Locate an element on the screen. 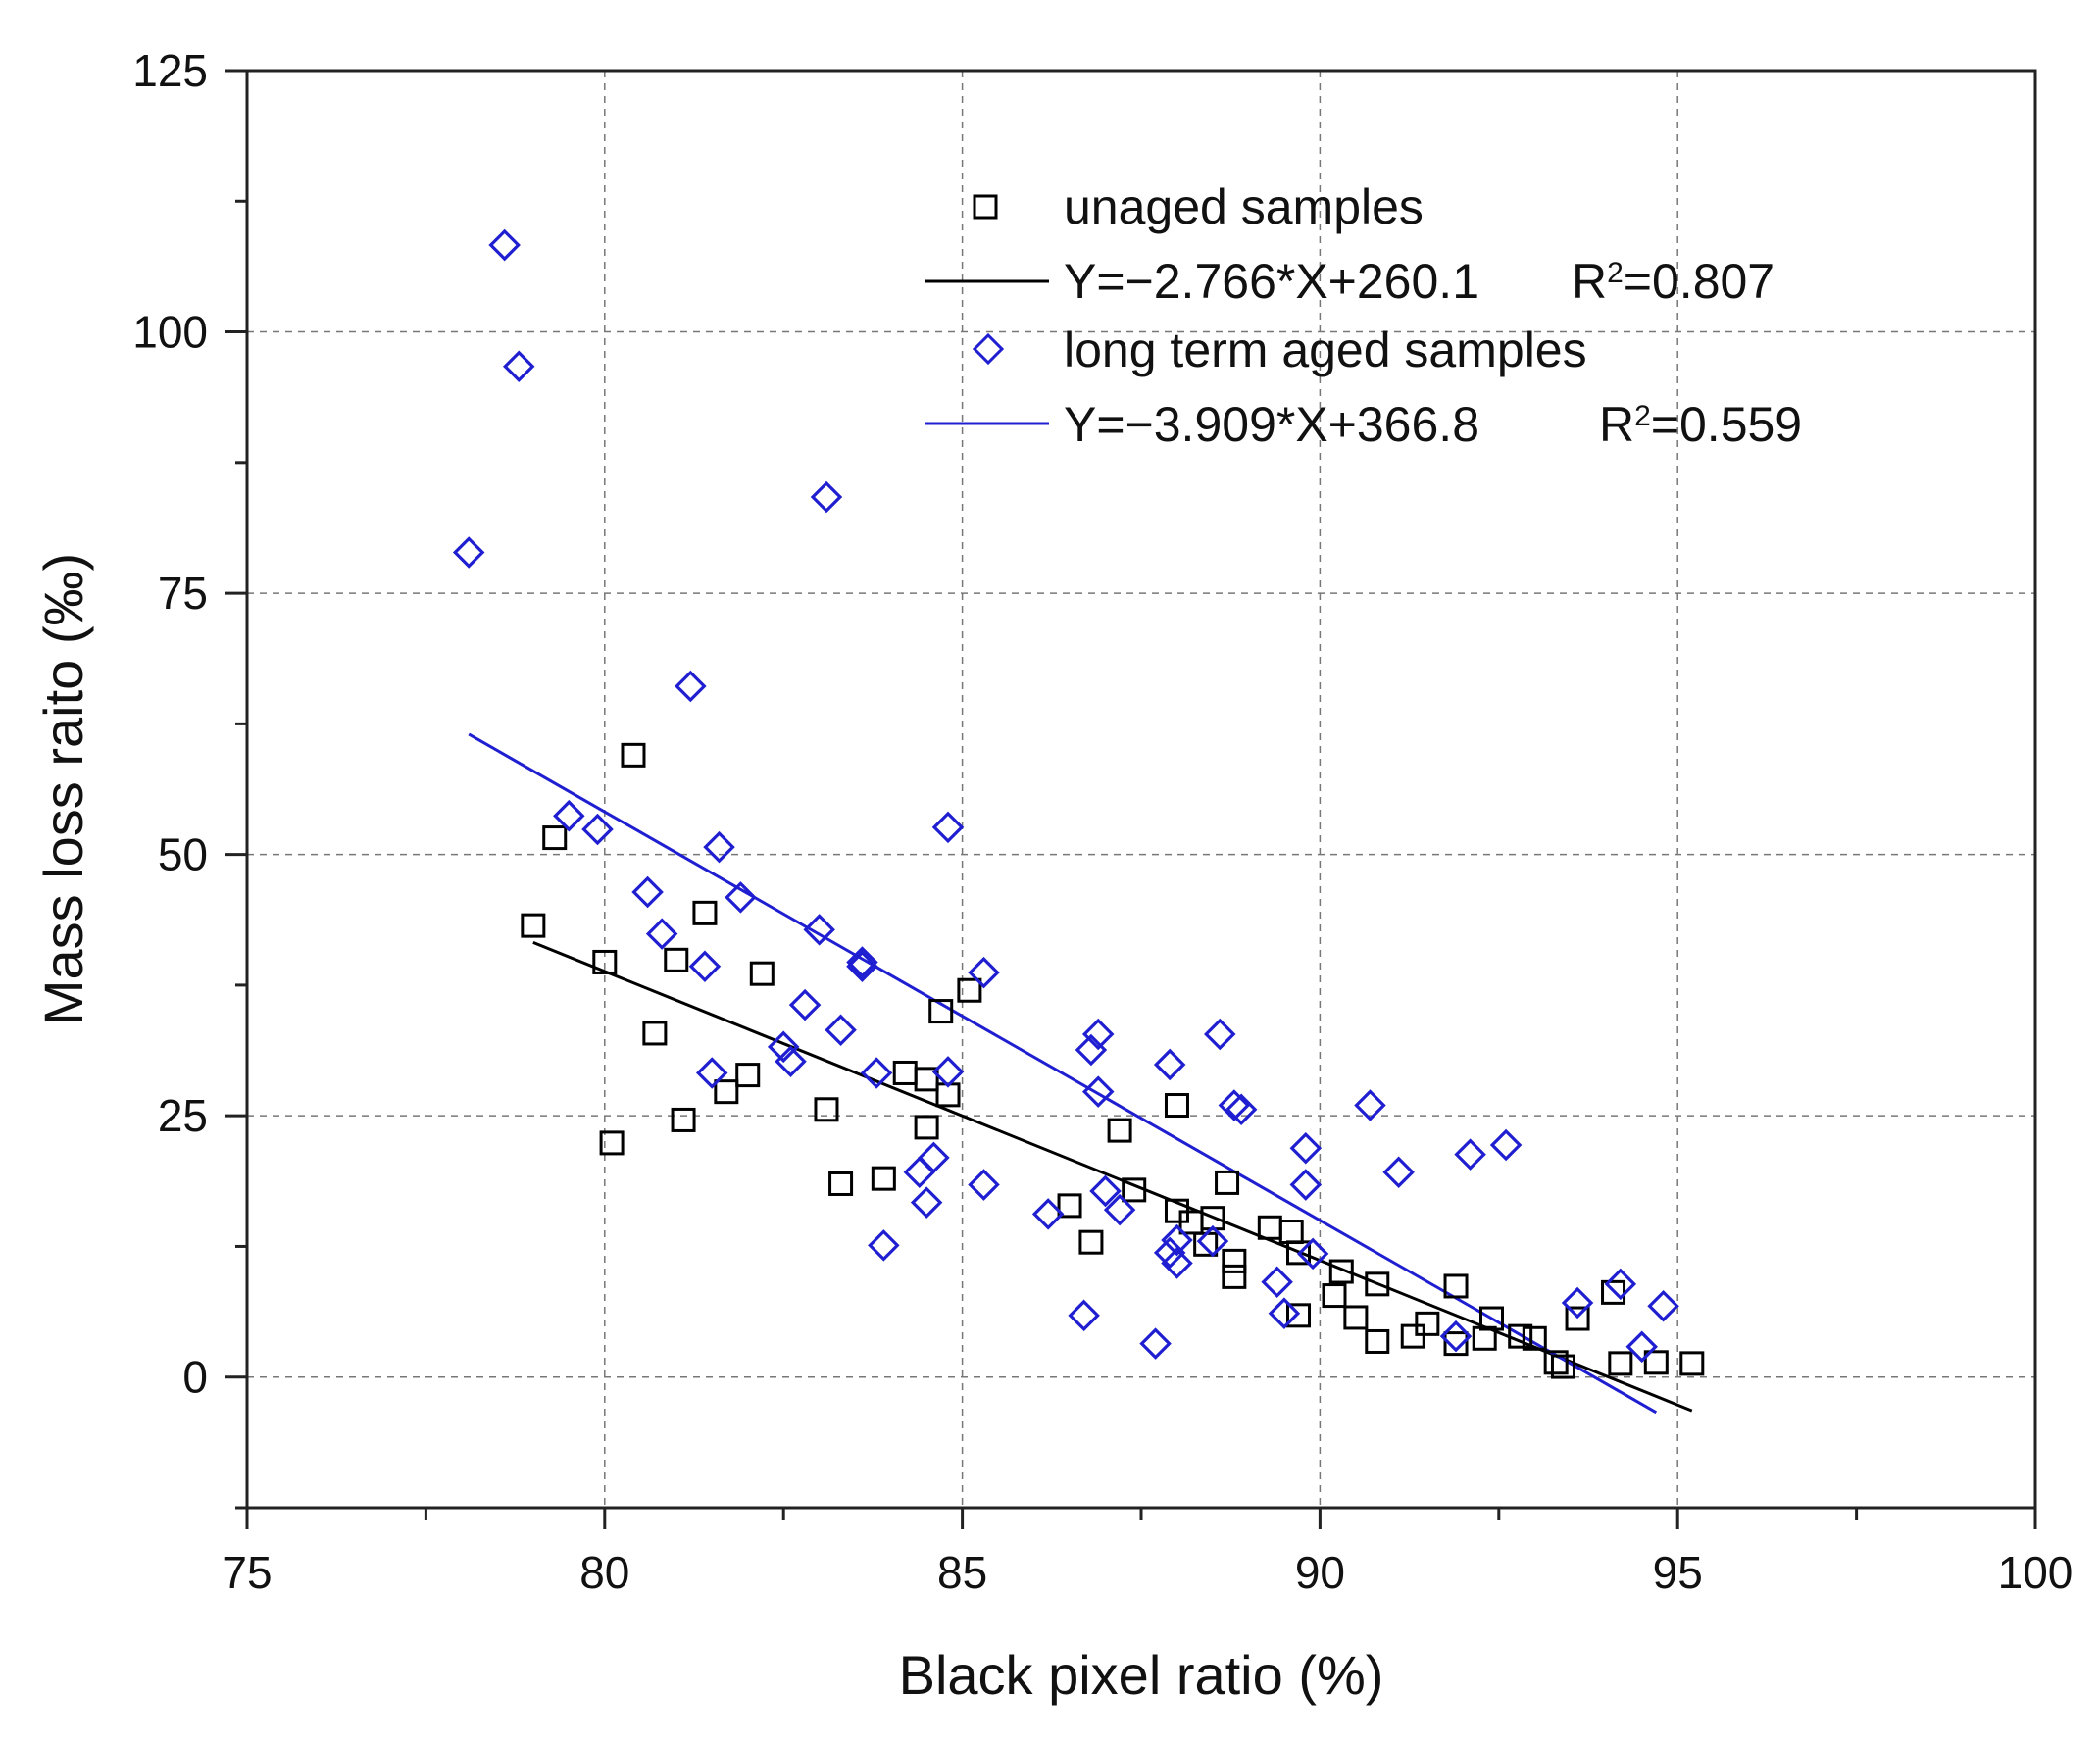 The height and width of the screenshot is (1744, 2100). legend-r2-unaged: R2=0.807 is located at coordinates (1673, 281).